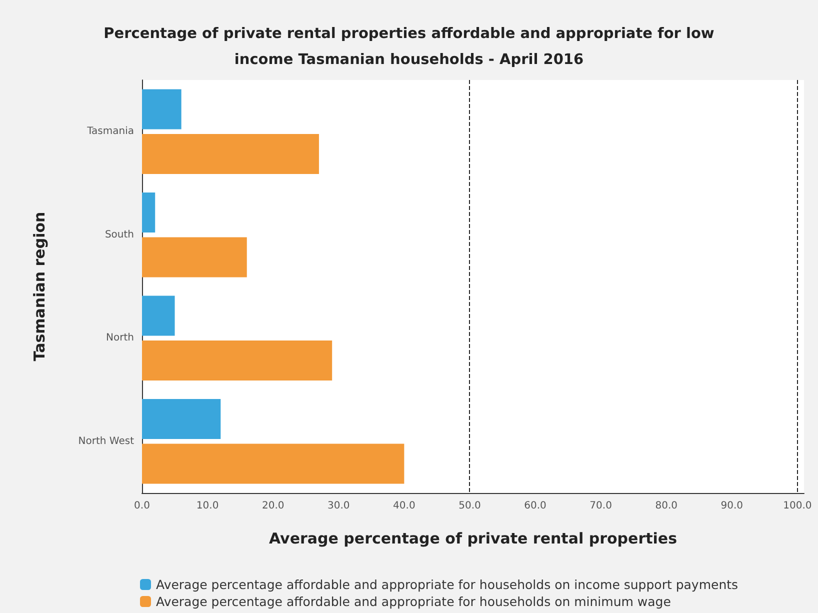 This screenshot has height=613, width=818. Describe the element at coordinates (110, 132) in the screenshot. I see `y-tick-label: Tasmania` at that location.